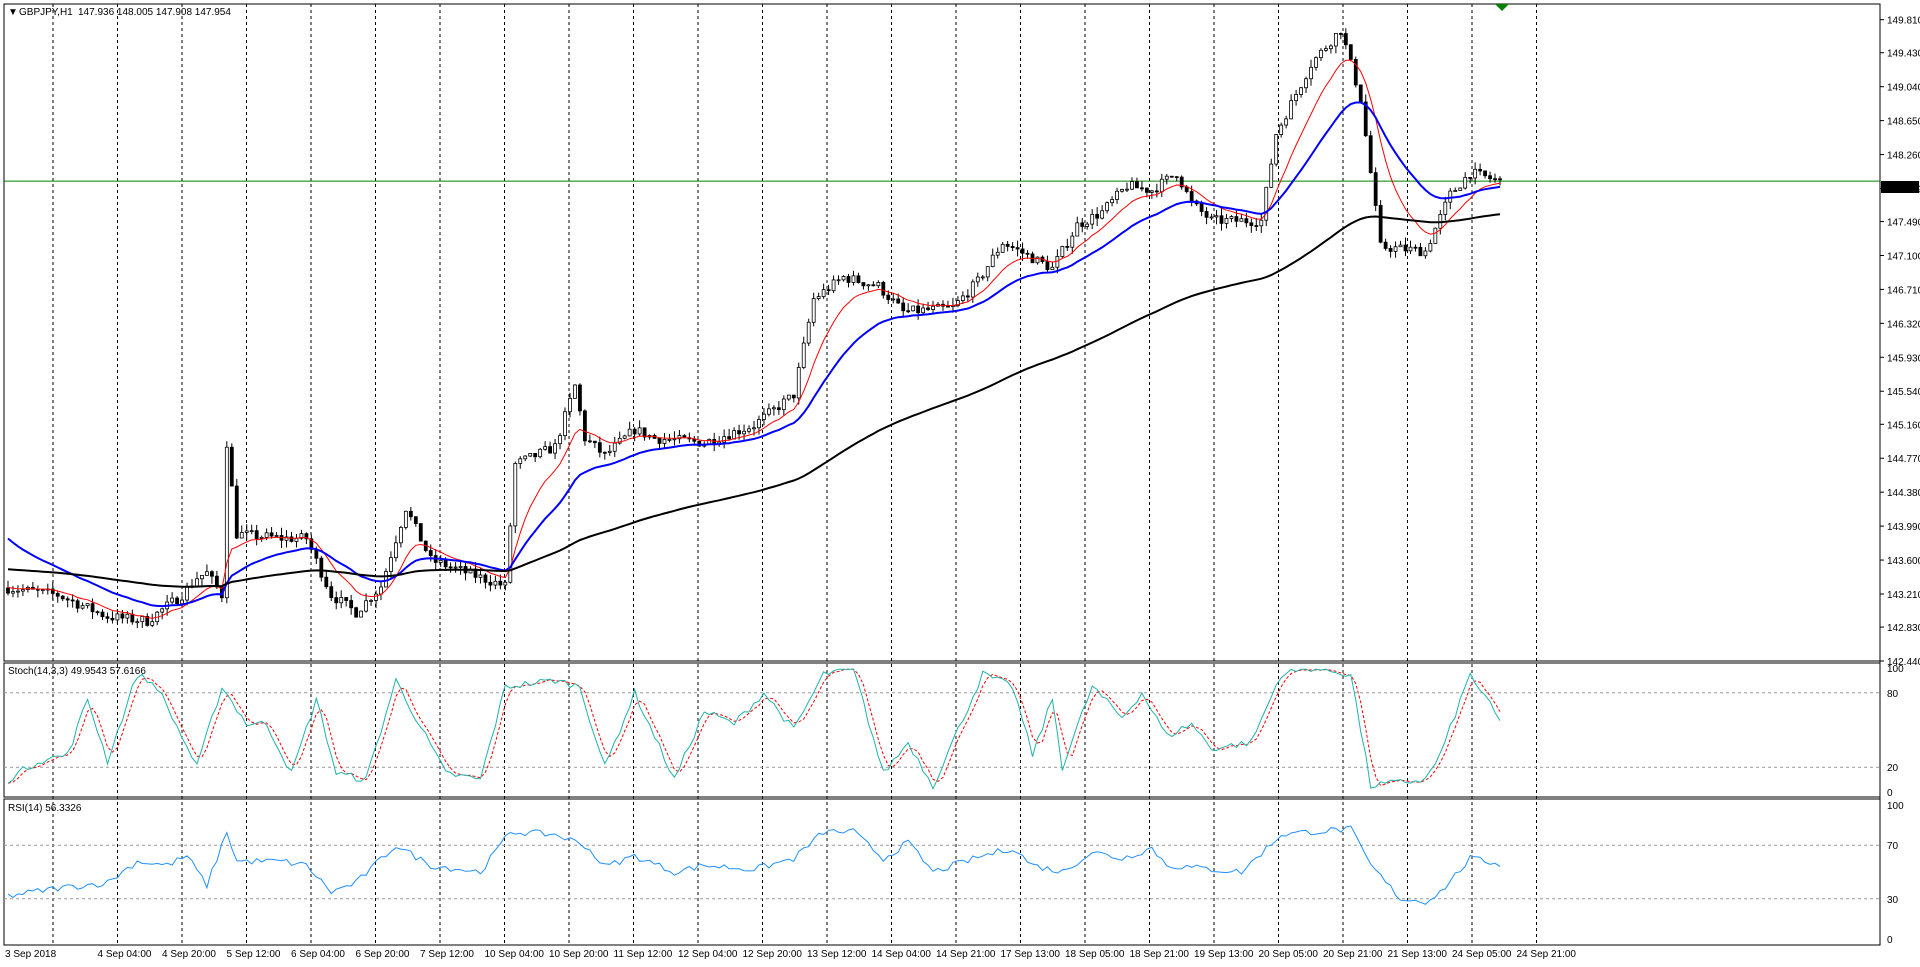 Image resolution: width=1920 pixels, height=967 pixels. I want to click on rsi-label: RSI(14) 56.3326, so click(45, 808).